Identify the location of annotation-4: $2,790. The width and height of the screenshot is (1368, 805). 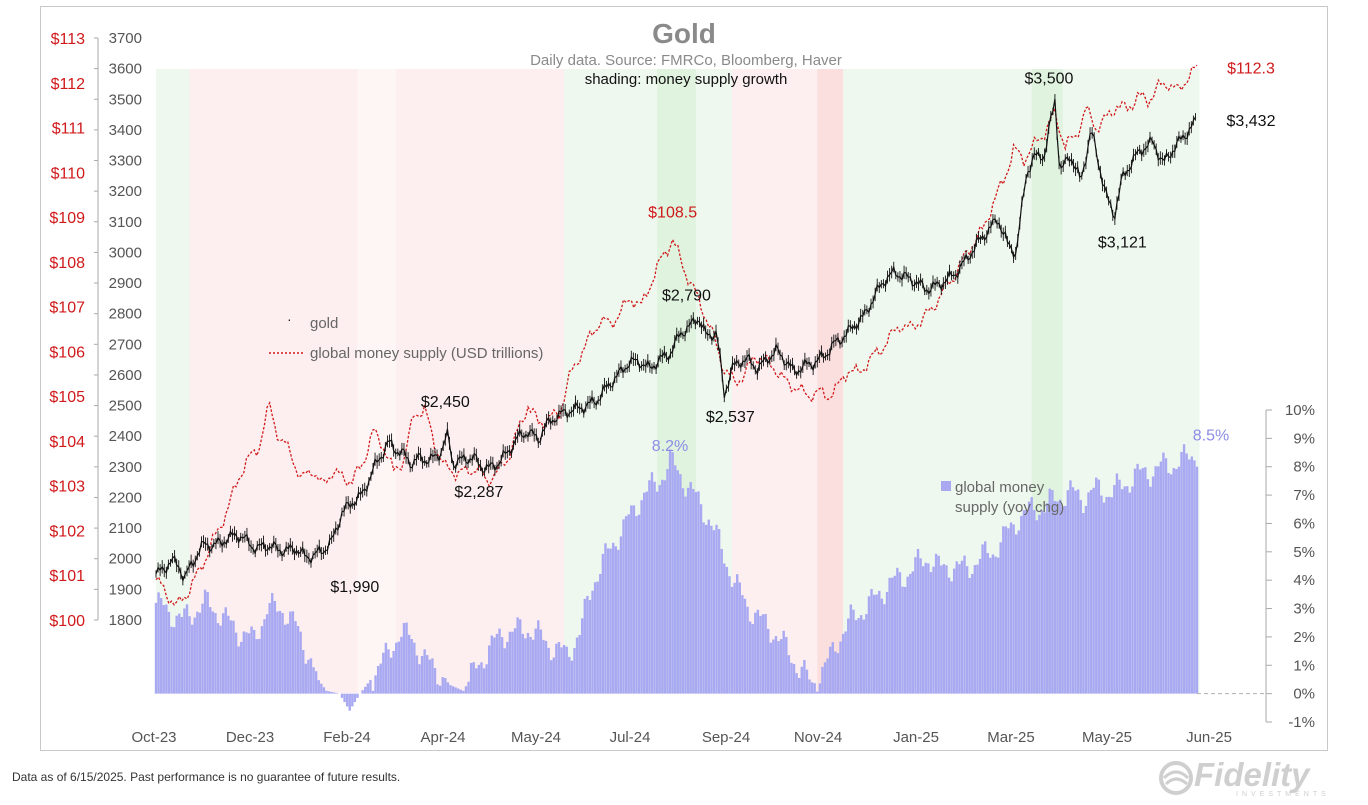
(686, 296).